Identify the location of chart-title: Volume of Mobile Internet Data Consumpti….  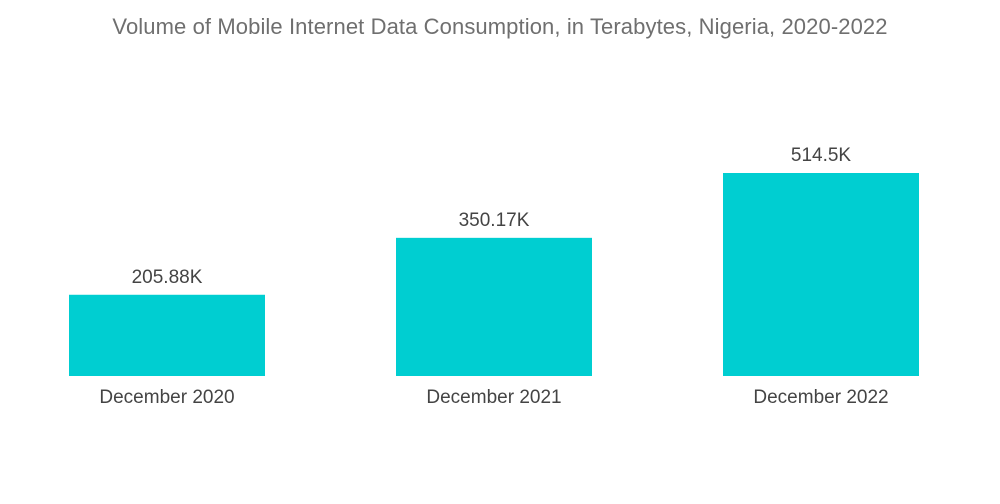
(500, 26).